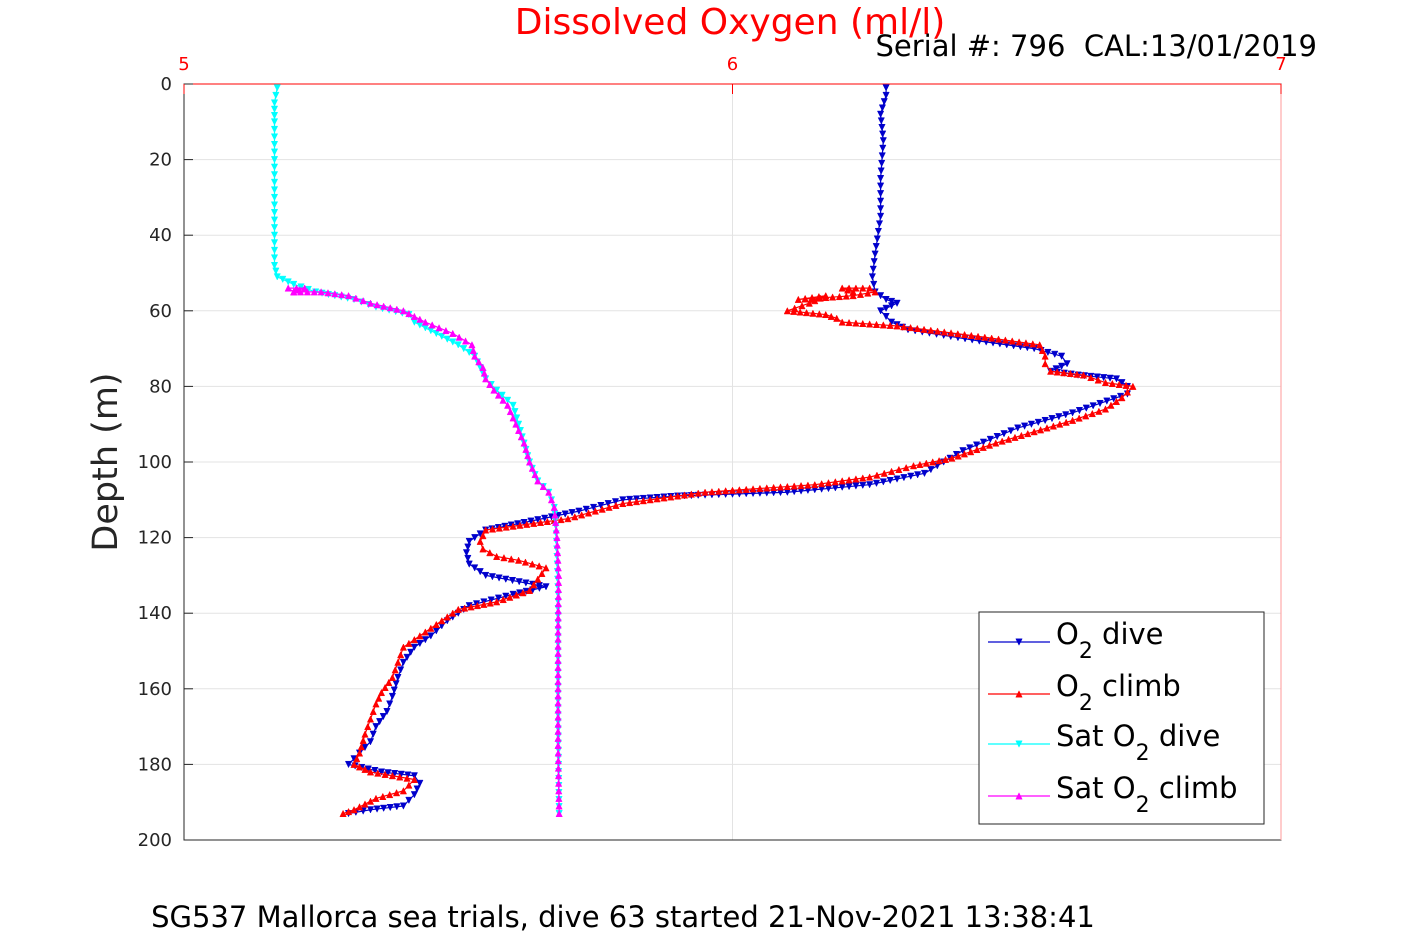  I want to click on legend-item-sat-o2-climb: Sat O2 climb, so click(1113, 794).